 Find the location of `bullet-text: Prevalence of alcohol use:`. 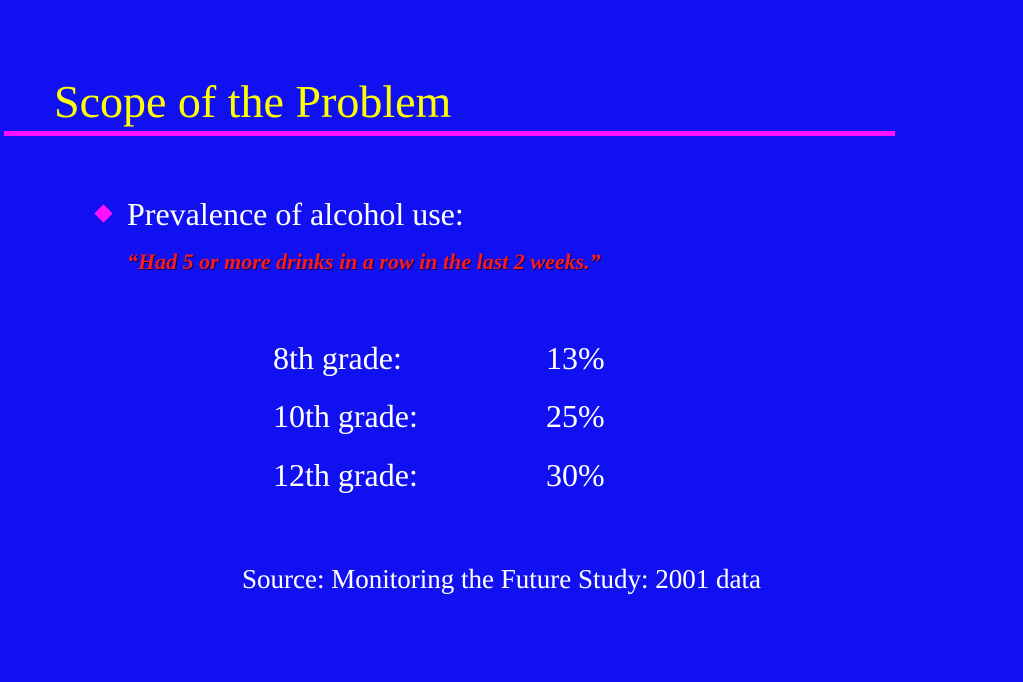

bullet-text: Prevalence of alcohol use: is located at coordinates (295, 214).